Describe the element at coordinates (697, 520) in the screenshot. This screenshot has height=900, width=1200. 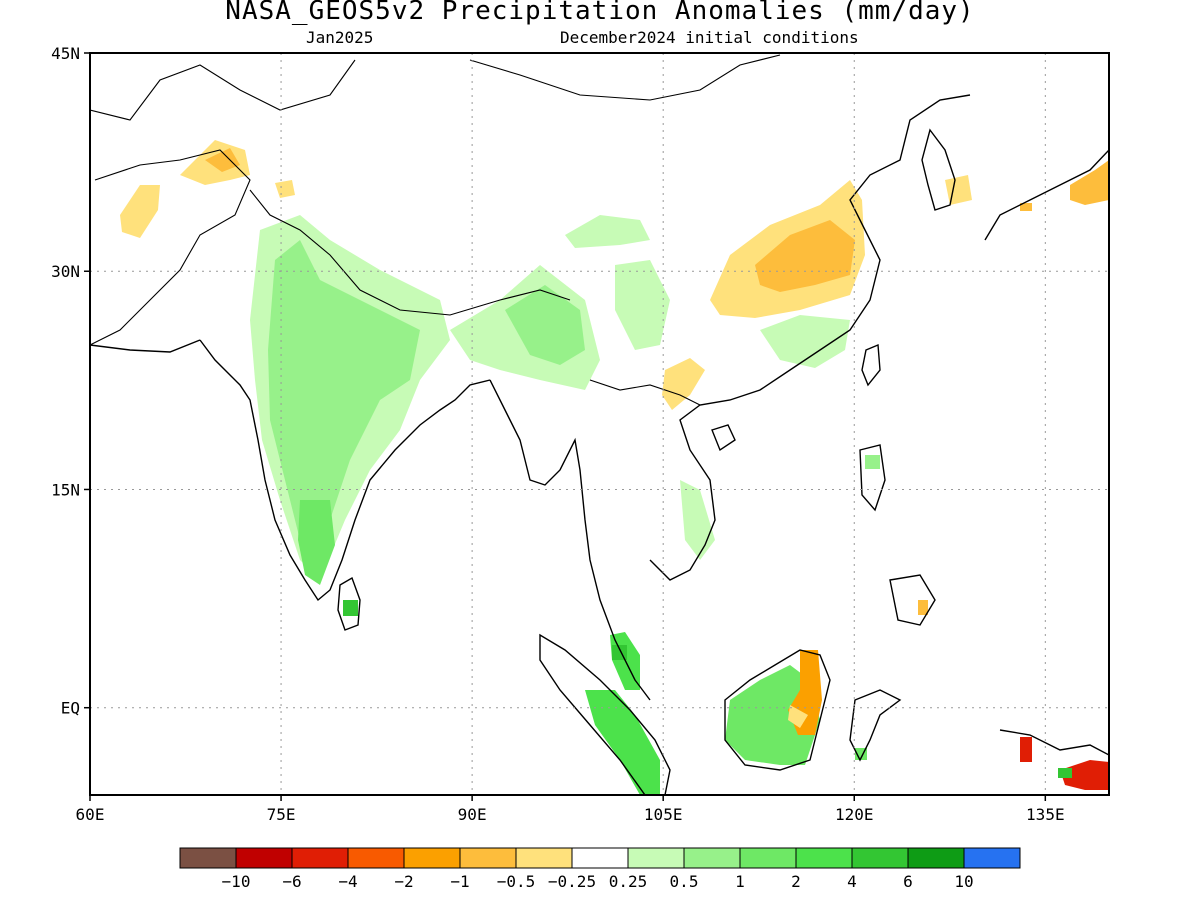
I see `anomaly-patch-indochina` at that location.